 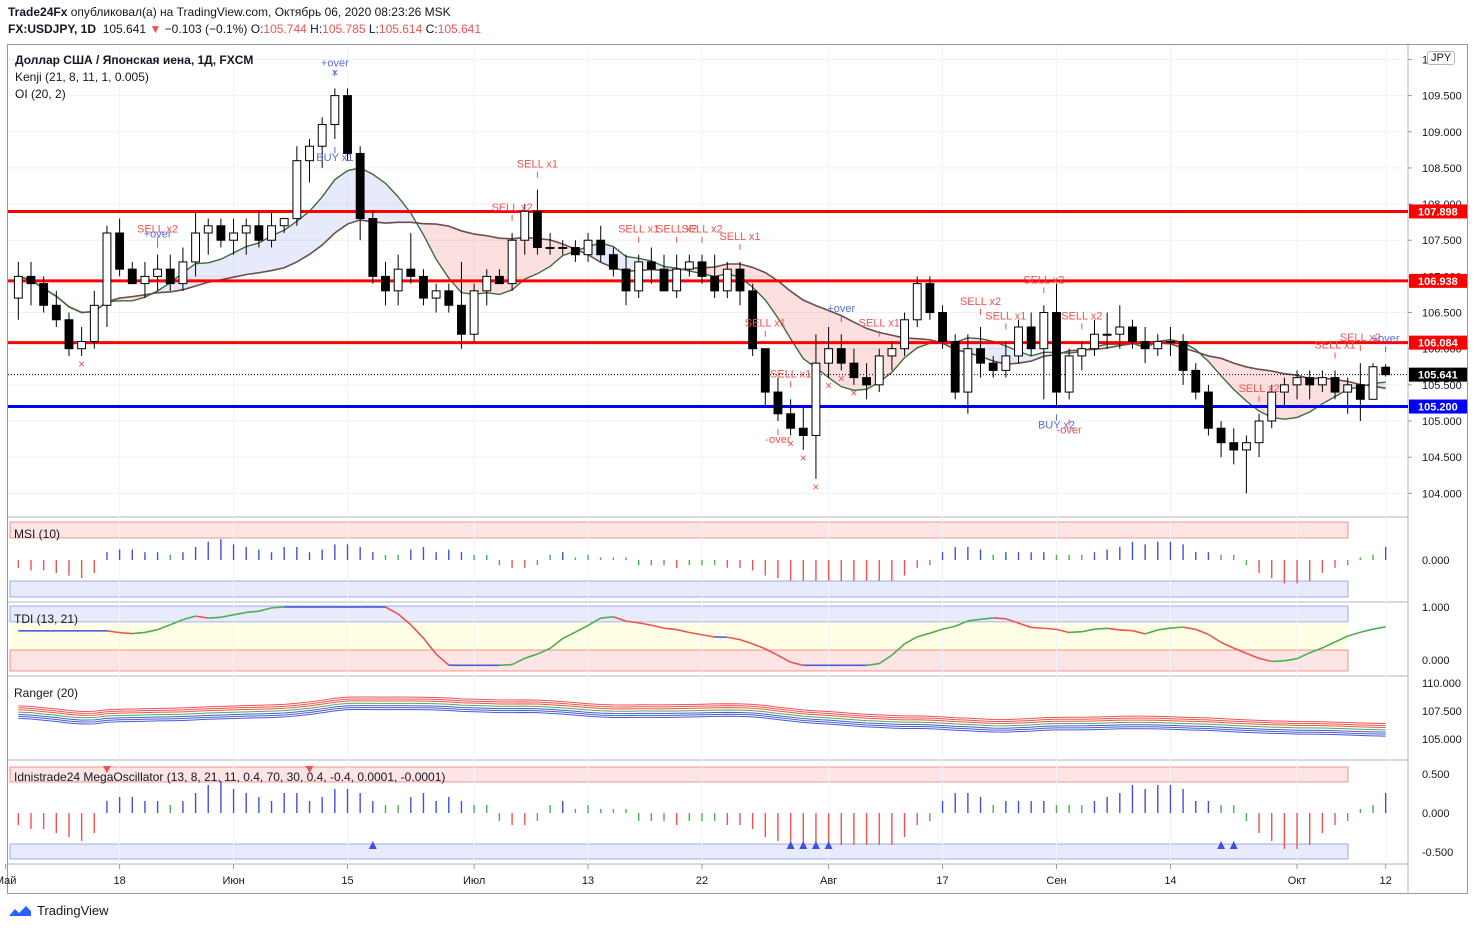 What do you see at coordinates (347, 881) in the screenshot?
I see `time-tick-label: 15` at bounding box center [347, 881].